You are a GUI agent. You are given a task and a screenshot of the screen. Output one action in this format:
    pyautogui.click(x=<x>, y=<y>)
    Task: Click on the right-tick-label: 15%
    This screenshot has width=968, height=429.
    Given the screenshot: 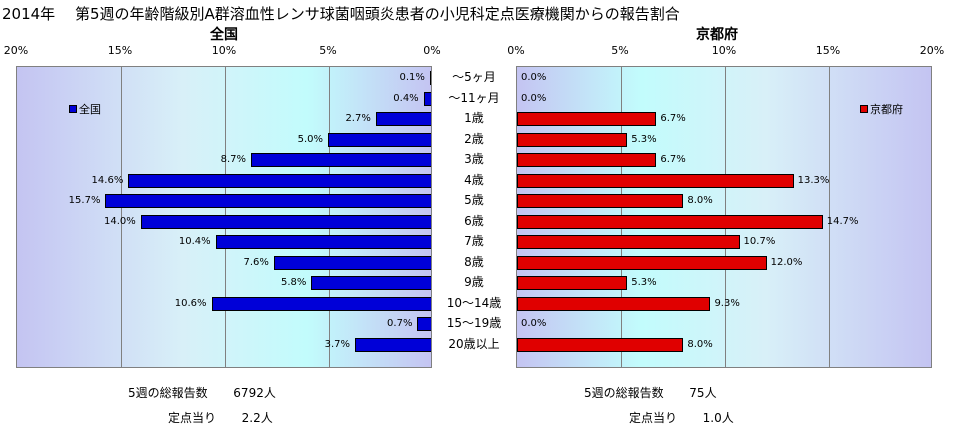 What is the action you would take?
    pyautogui.click(x=828, y=50)
    